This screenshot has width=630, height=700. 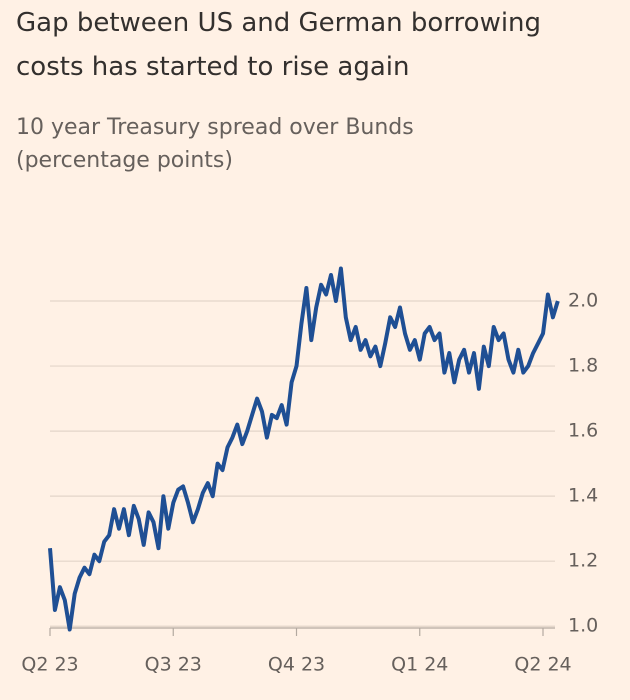 I want to click on y-tick-label: 1.6, so click(x=583, y=431).